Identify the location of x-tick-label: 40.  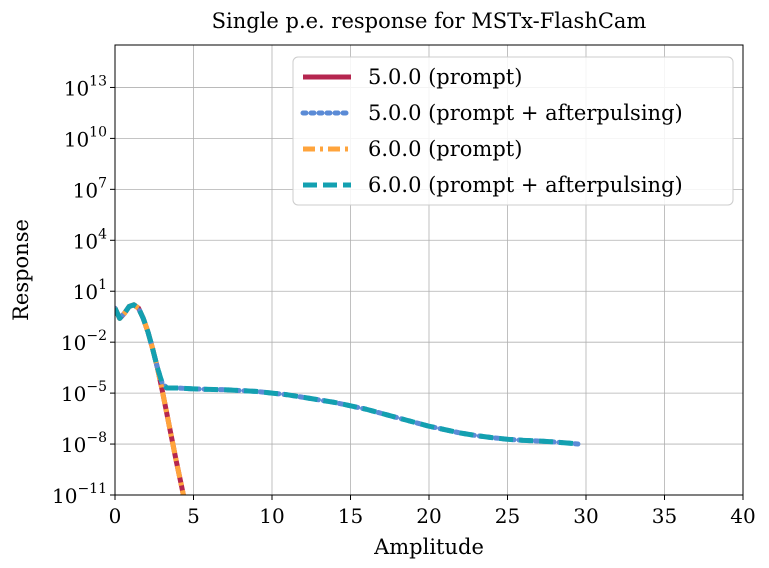
(742, 516).